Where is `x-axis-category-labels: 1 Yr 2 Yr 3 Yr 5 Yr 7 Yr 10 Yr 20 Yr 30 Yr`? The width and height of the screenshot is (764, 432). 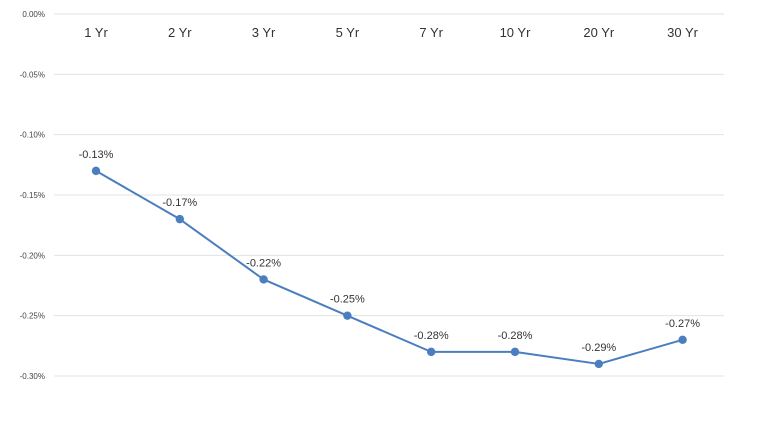
x-axis-category-labels: 1 Yr 2 Yr 3 Yr 5 Yr 7 Yr 10 Yr 20 Yr 30 Yr is located at coordinates (391, 32).